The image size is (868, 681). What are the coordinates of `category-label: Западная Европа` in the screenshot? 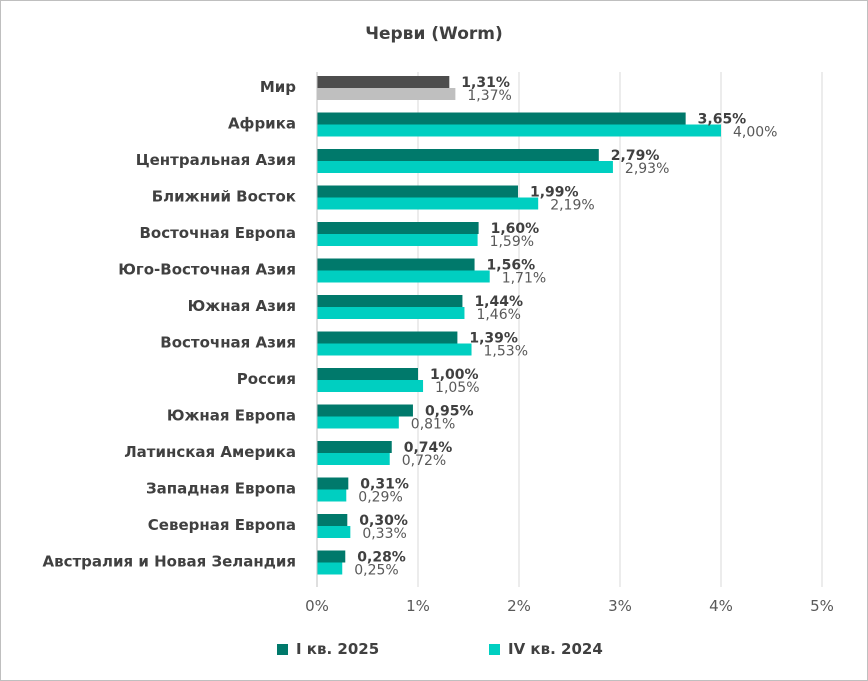 It's located at (221, 489).